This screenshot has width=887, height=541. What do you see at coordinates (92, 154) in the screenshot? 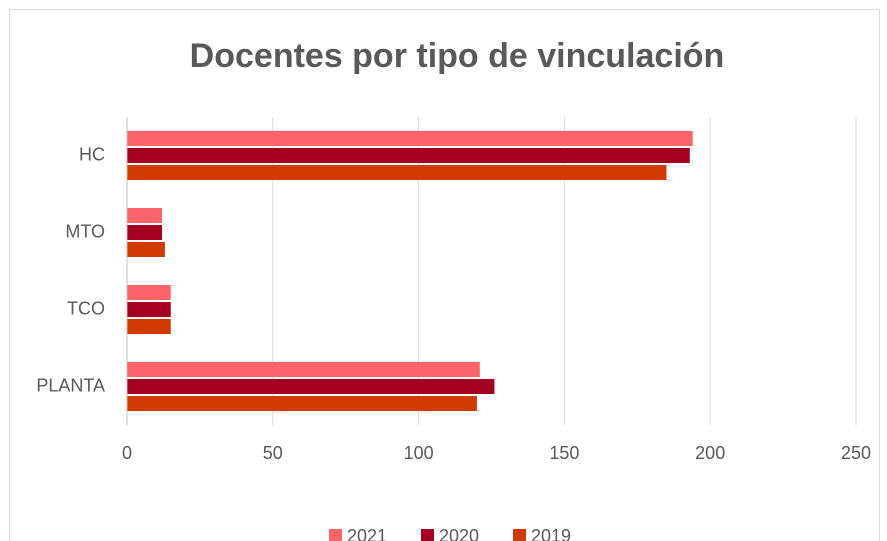
I see `y-tick-label: HC` at bounding box center [92, 154].